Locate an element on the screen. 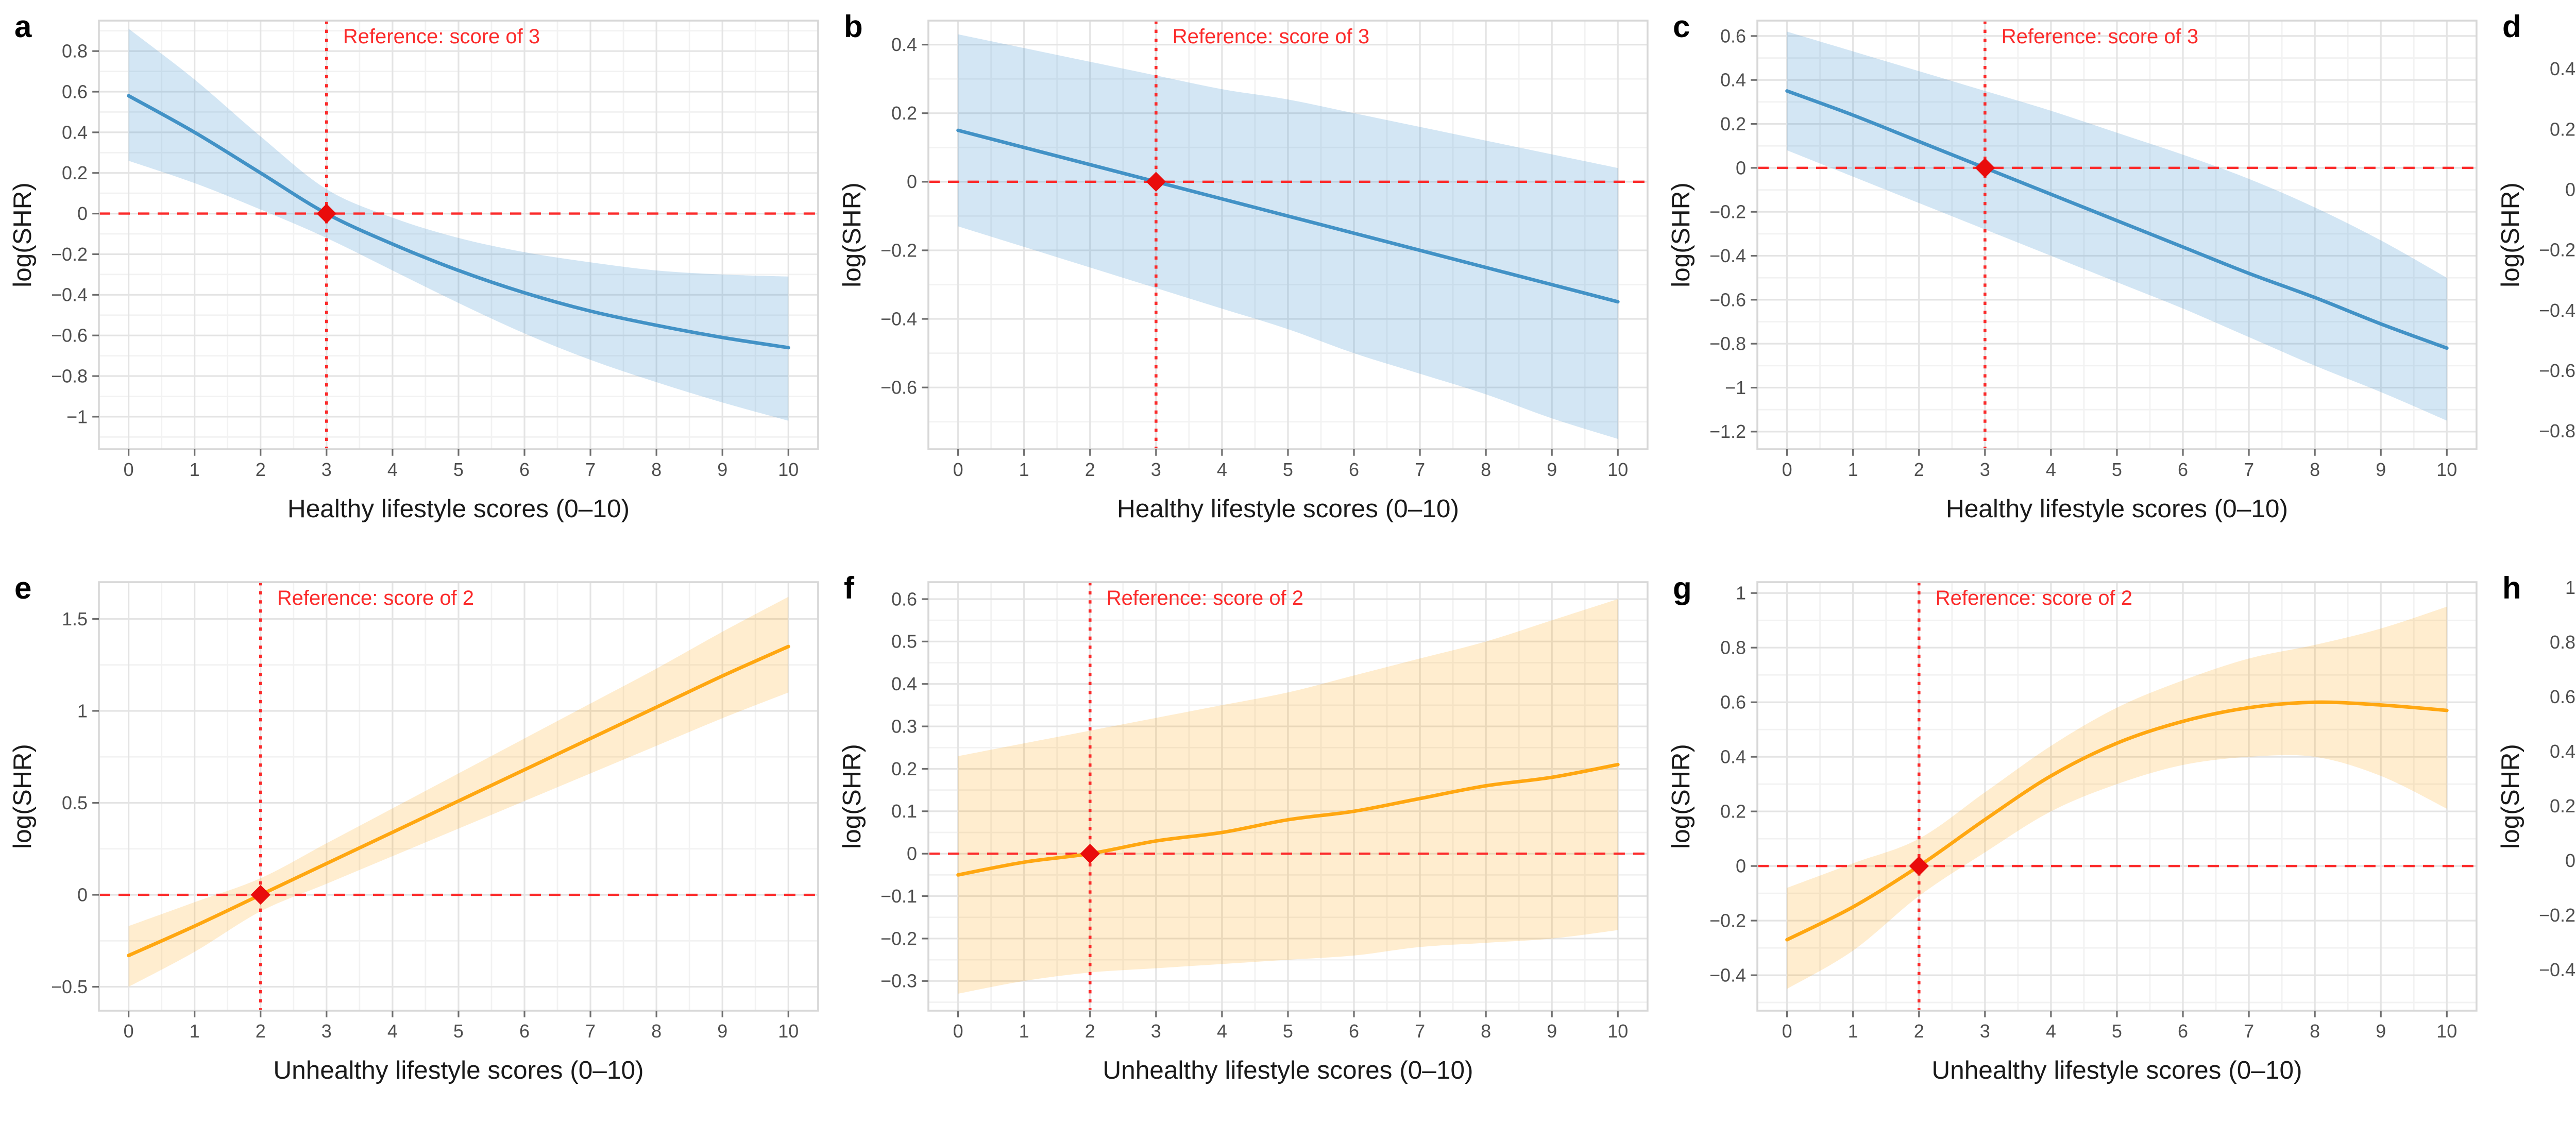  grid-minor is located at coordinates (2117, 235).